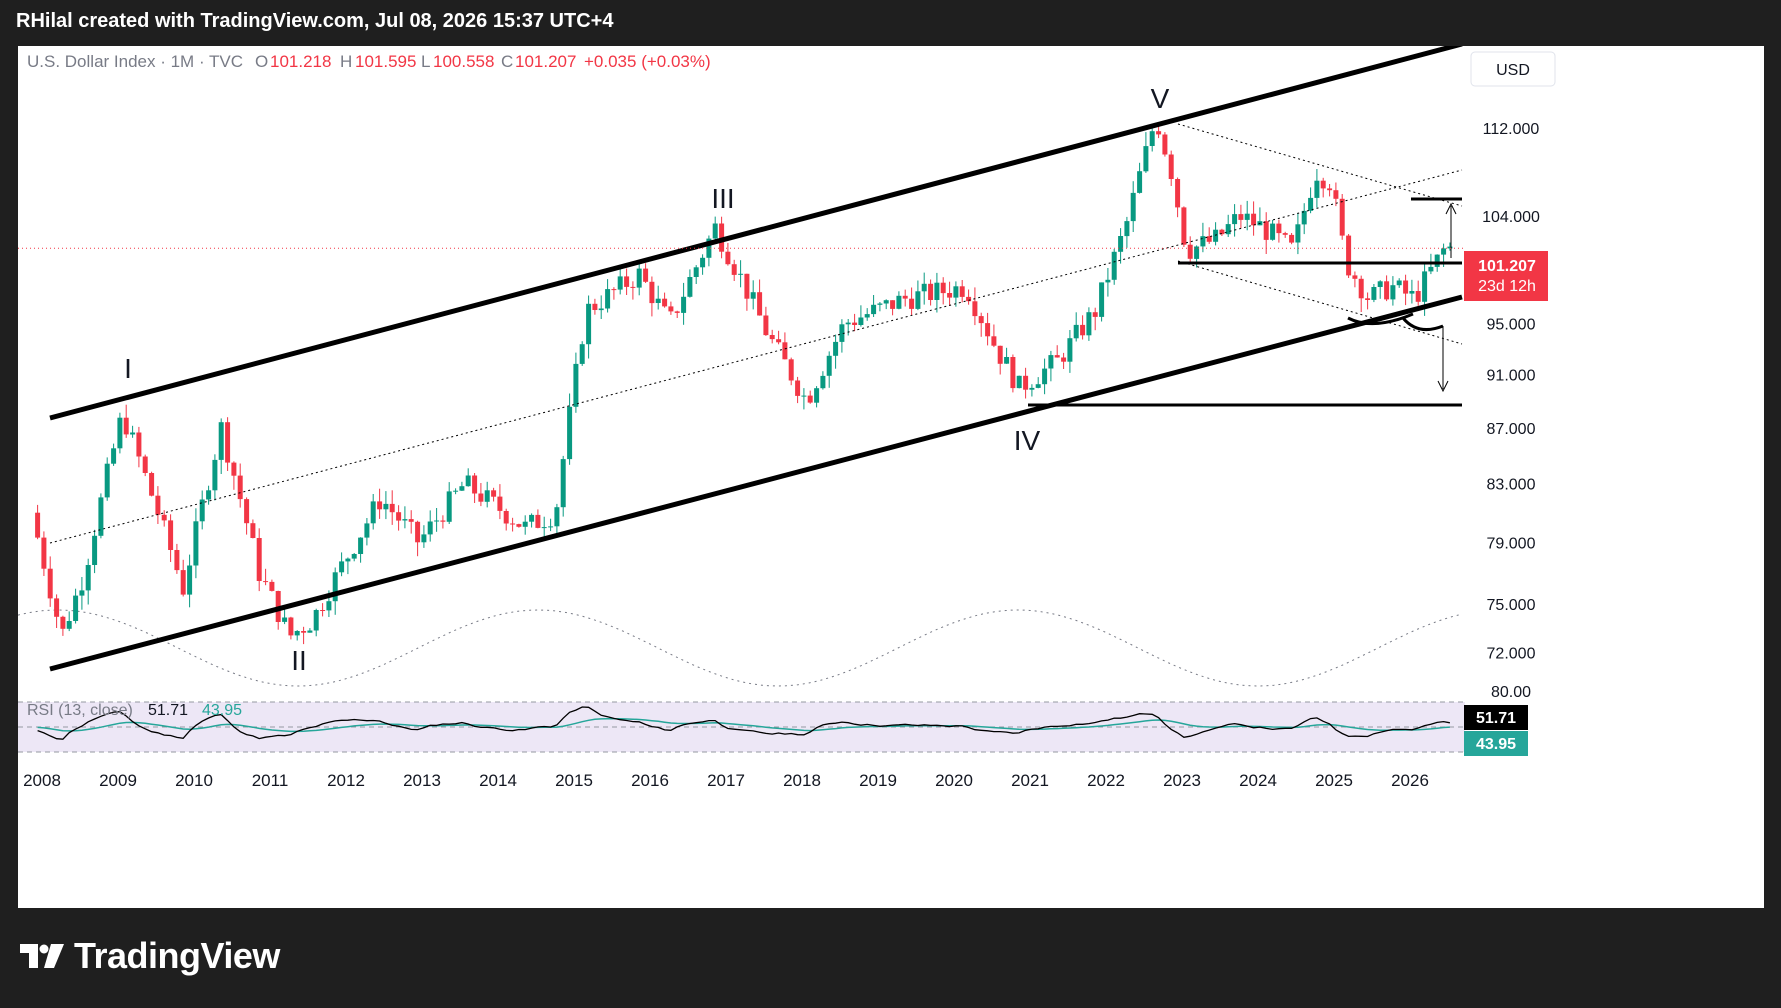  I want to click on time-tick-label: 2016, so click(650, 780).